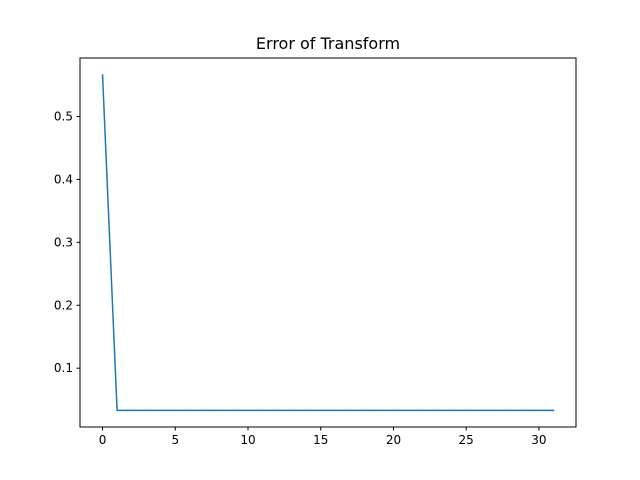  What do you see at coordinates (328, 43) in the screenshot?
I see `chart-title: Error of Transform` at bounding box center [328, 43].